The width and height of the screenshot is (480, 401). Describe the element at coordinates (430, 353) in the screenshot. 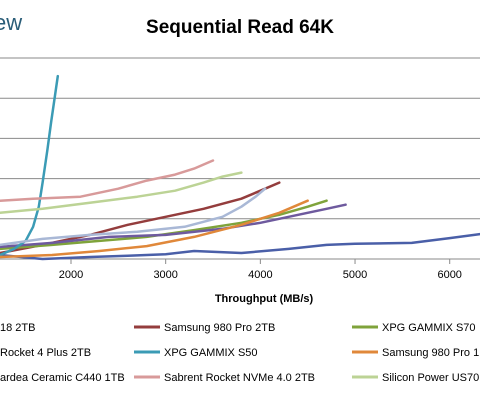

I see `legend-label: Samsung 980 Pro 1` at that location.